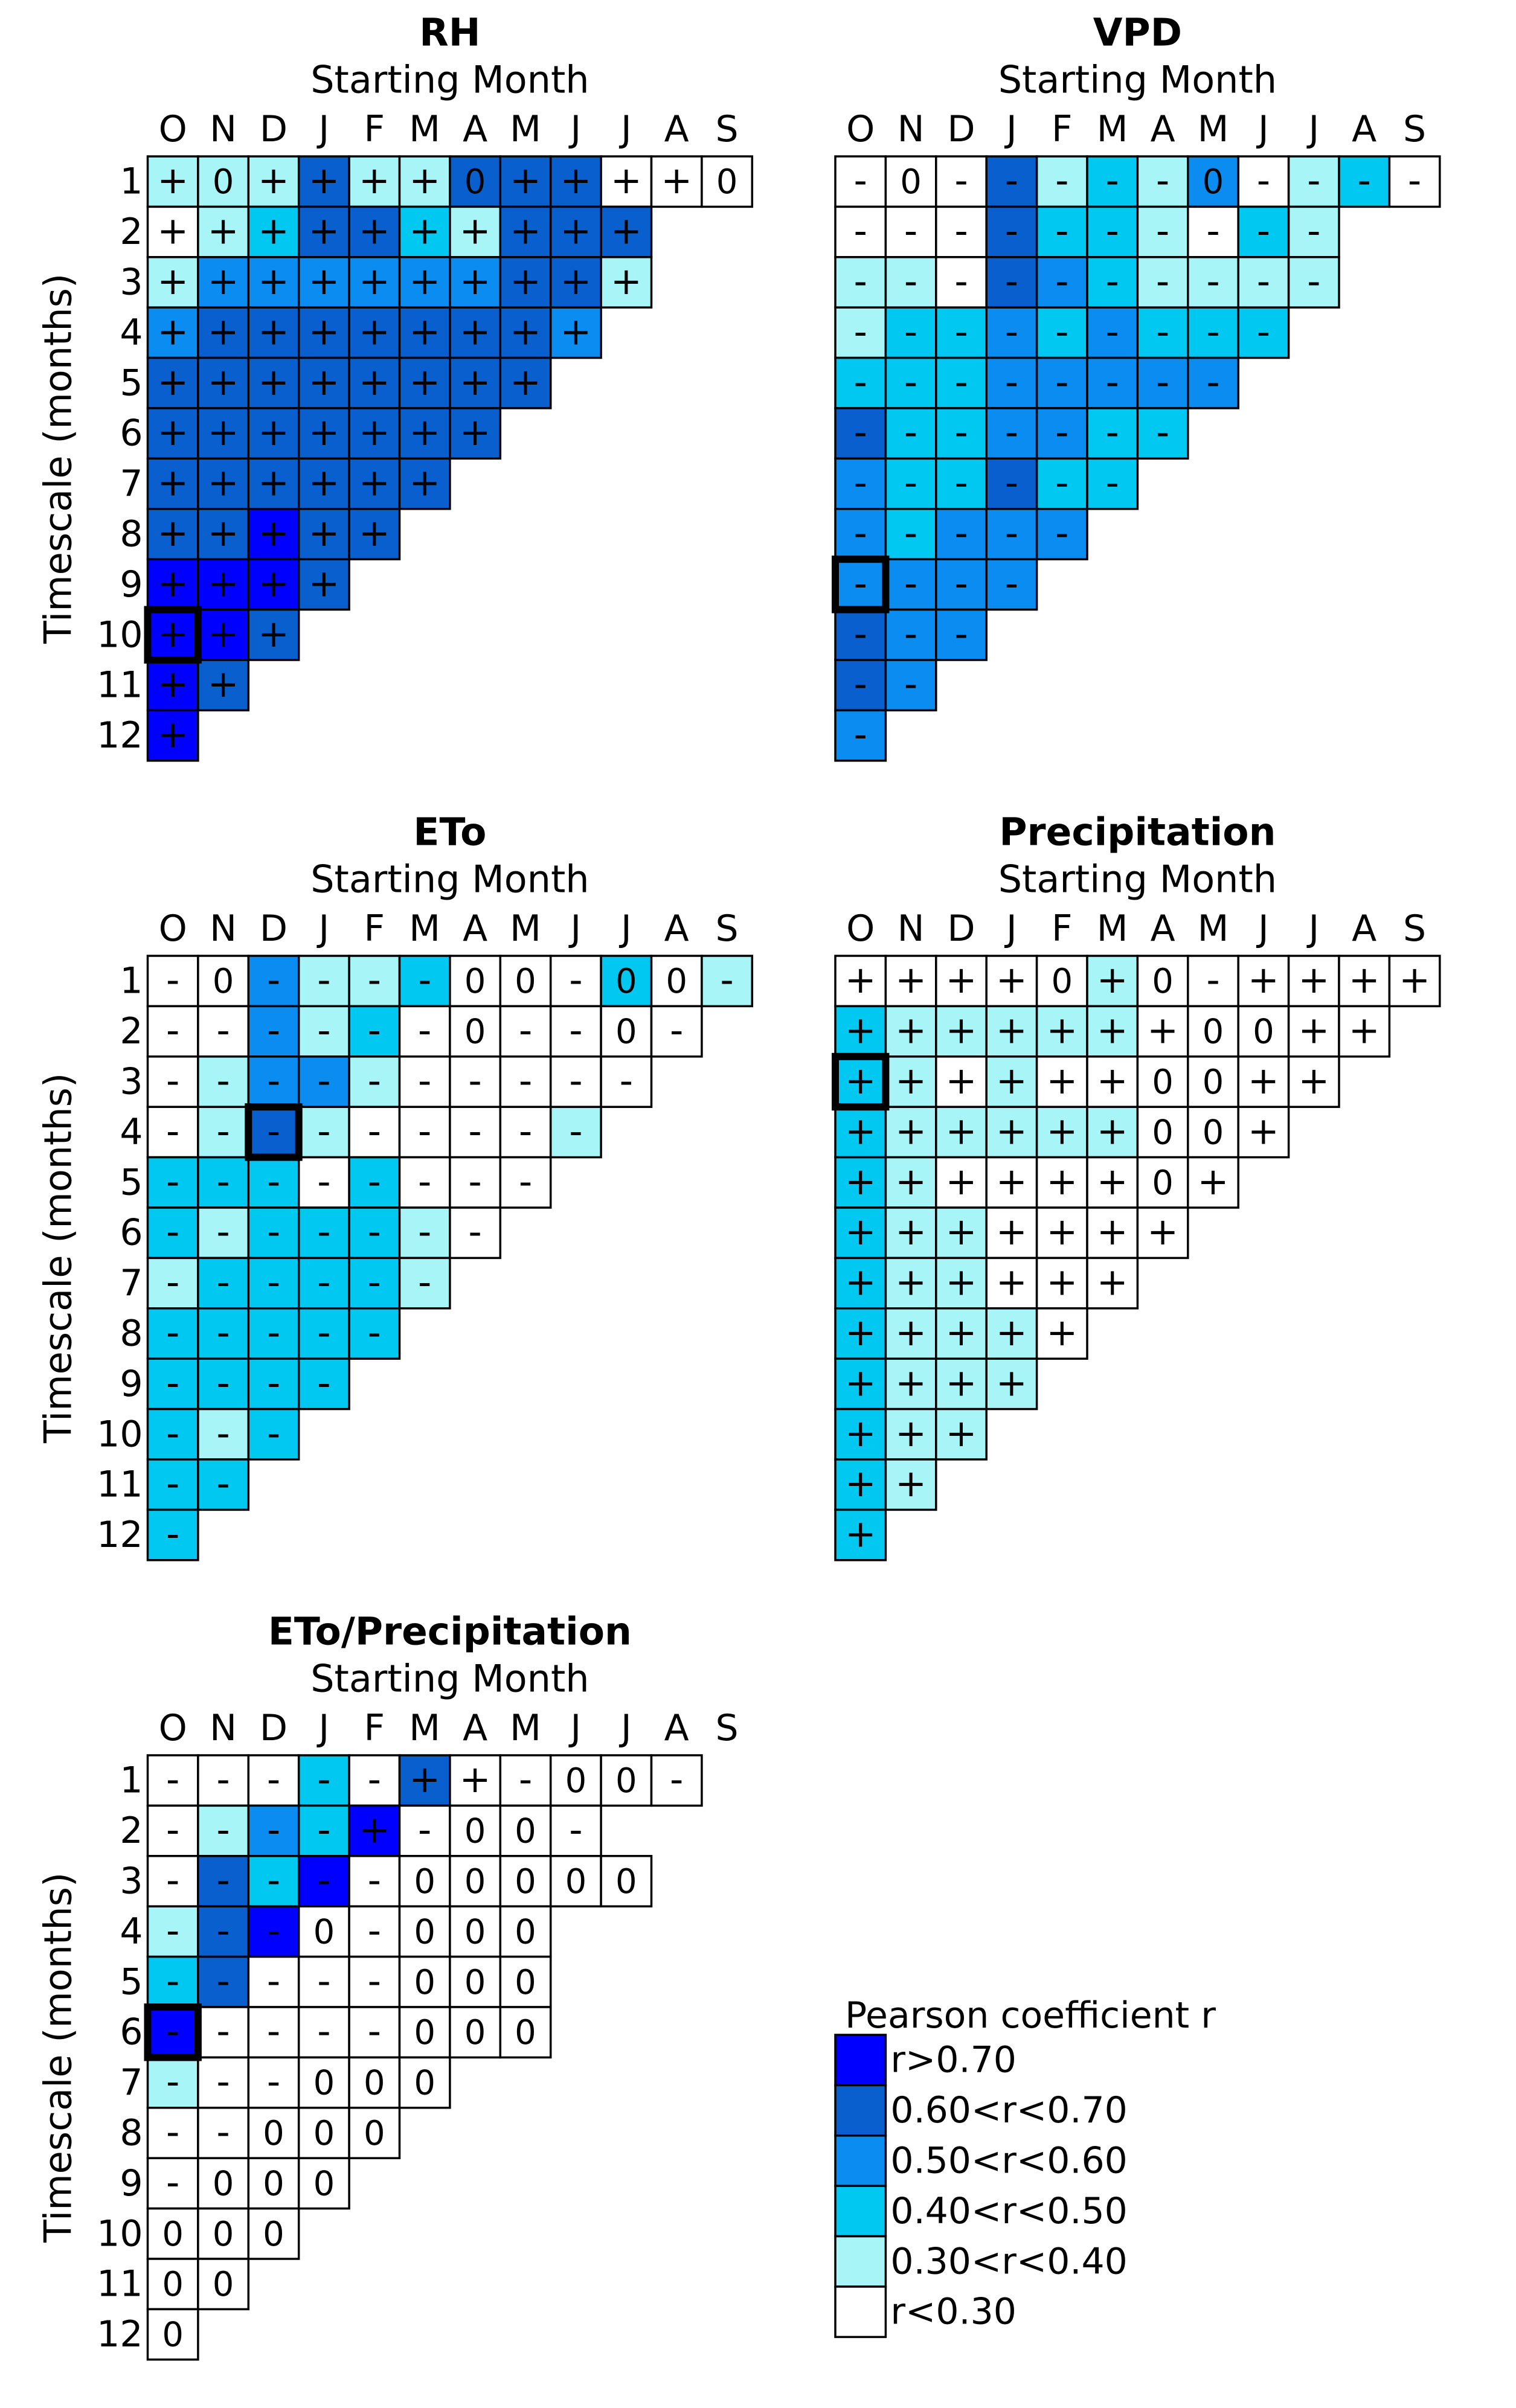 This screenshot has width=1516, height=2408. Describe the element at coordinates (131, 232) in the screenshot. I see `y-tick-label: 2` at that location.